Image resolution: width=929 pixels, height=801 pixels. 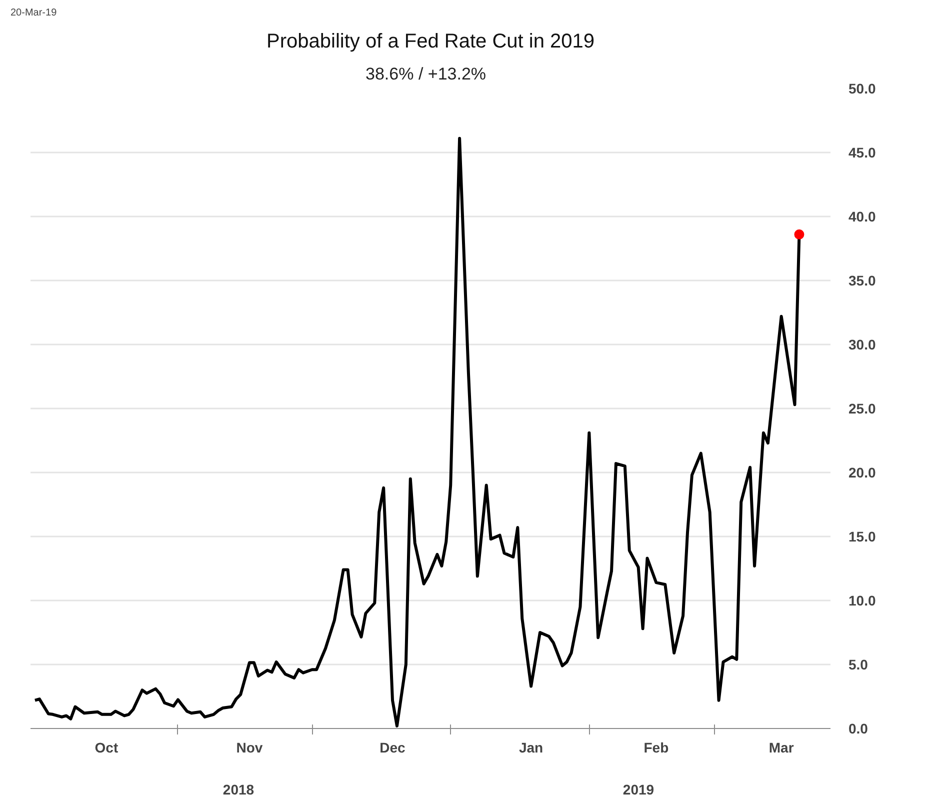 I want to click on y-tick-label: 30.0, so click(x=862, y=344).